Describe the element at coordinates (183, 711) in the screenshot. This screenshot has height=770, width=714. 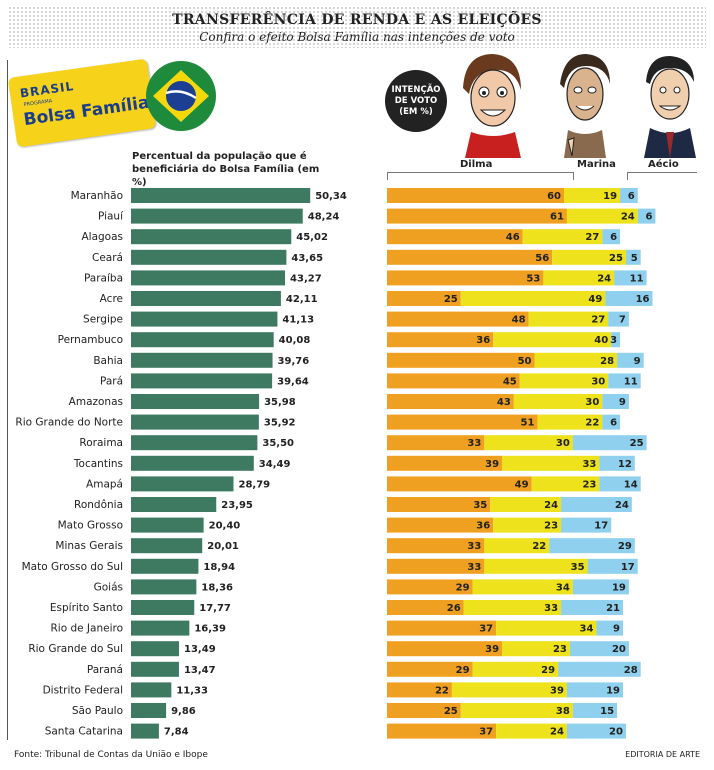
I see `pct-value-label: 9,86` at that location.